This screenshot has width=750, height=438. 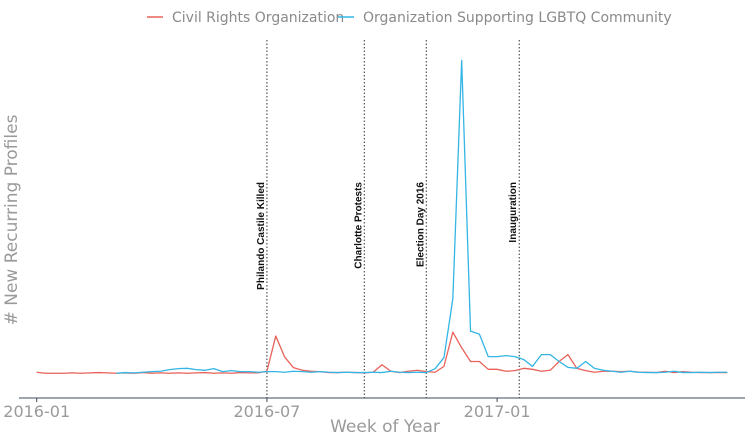 I want to click on legend-label-civil-rights: Civil Rights Organization, so click(x=258, y=18).